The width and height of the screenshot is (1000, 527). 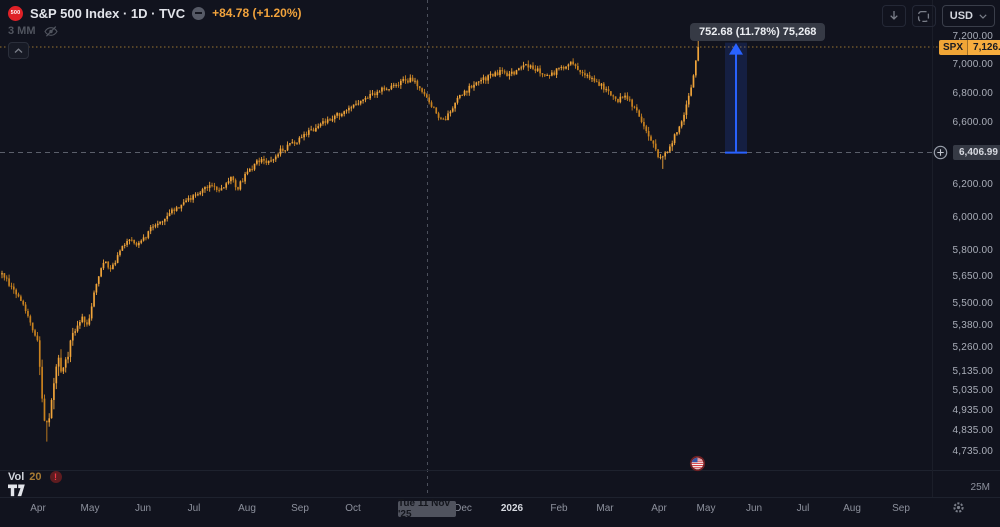 I want to click on y-axis-tick: 6,000.00, so click(x=972, y=217).